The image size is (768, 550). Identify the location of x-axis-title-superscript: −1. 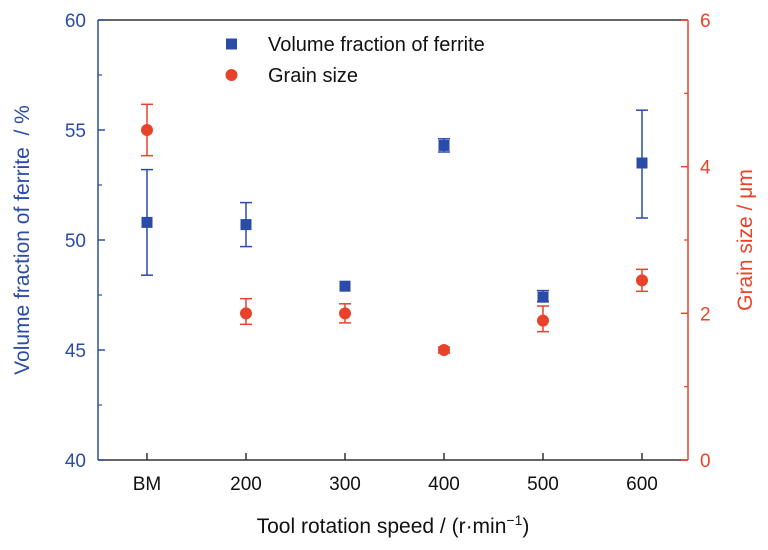
(514, 520).